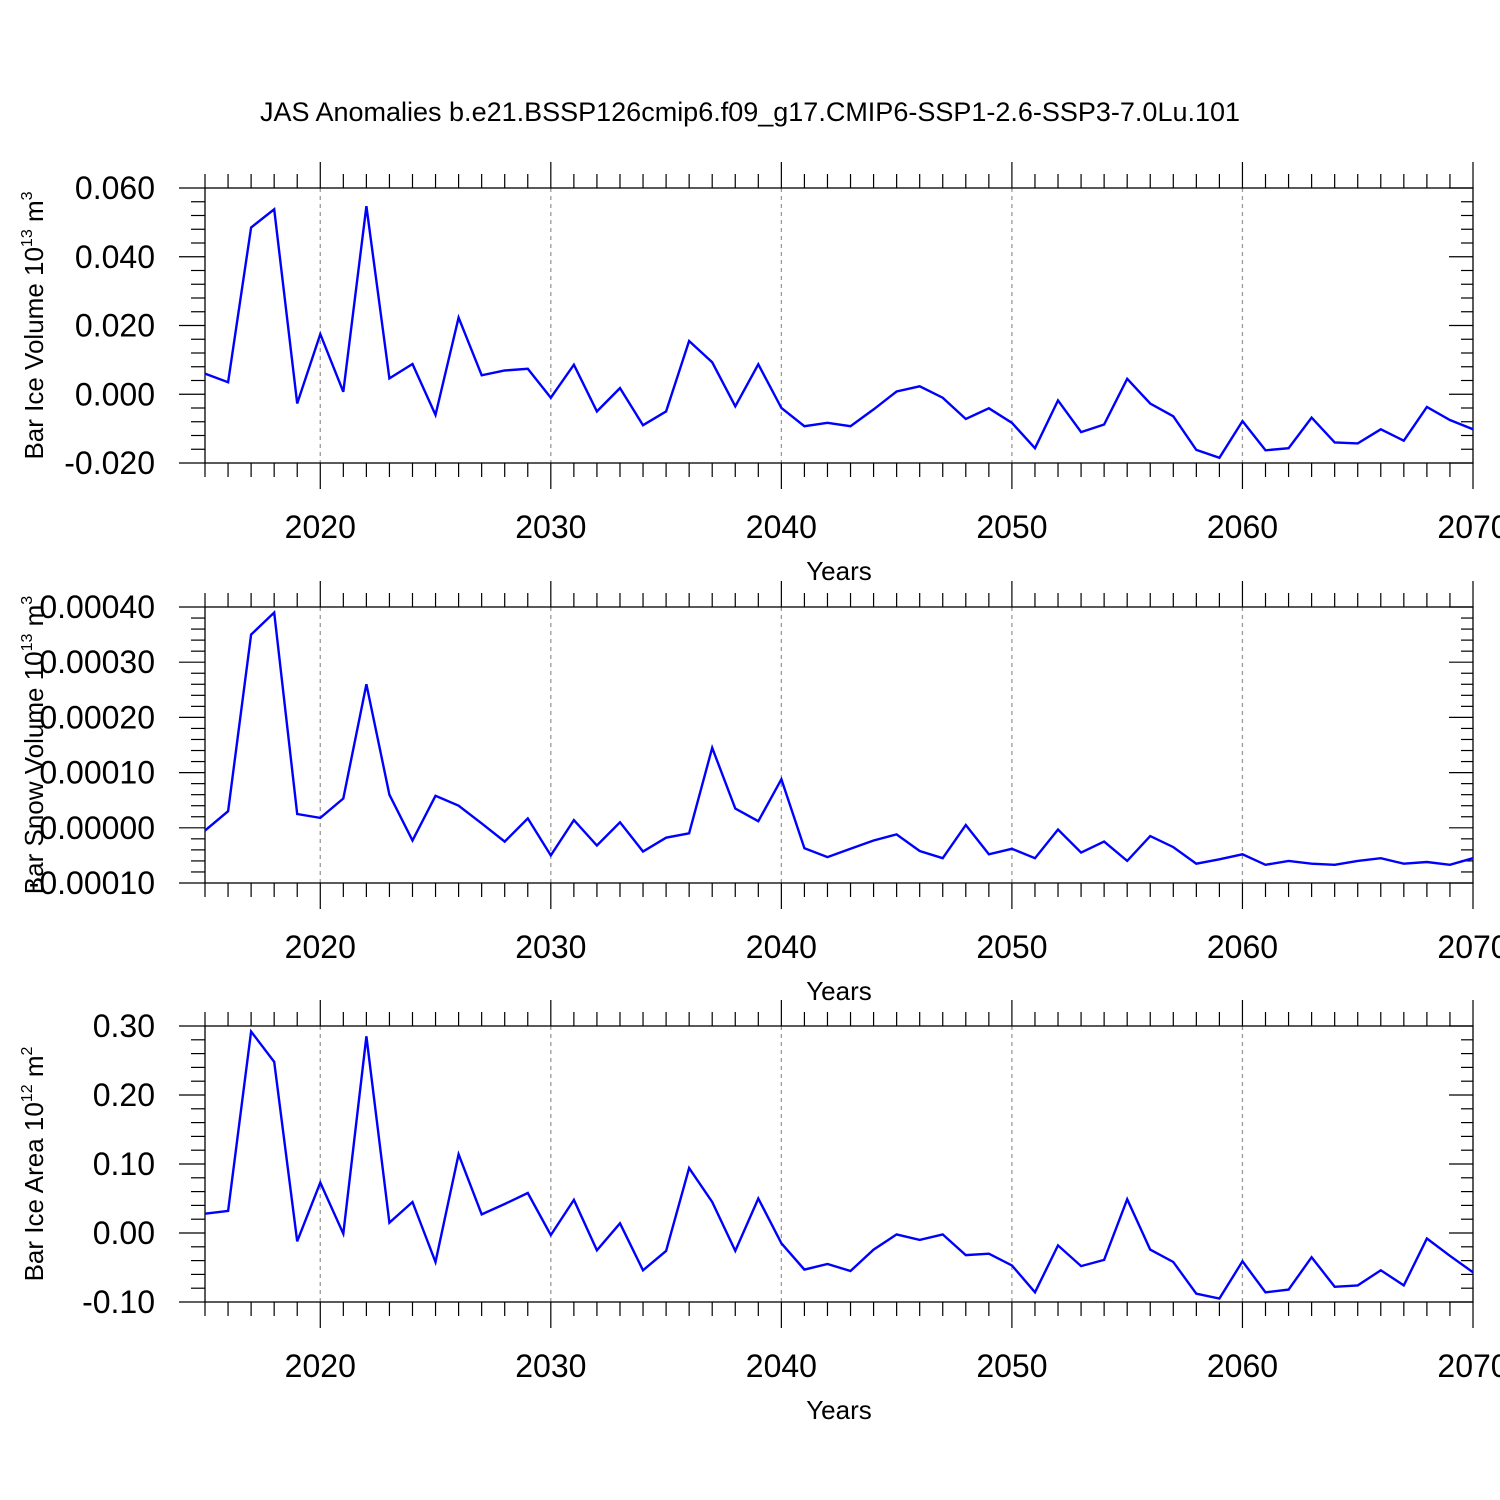  I want to click on y-tick-label: 0.10, so click(124, 1164).